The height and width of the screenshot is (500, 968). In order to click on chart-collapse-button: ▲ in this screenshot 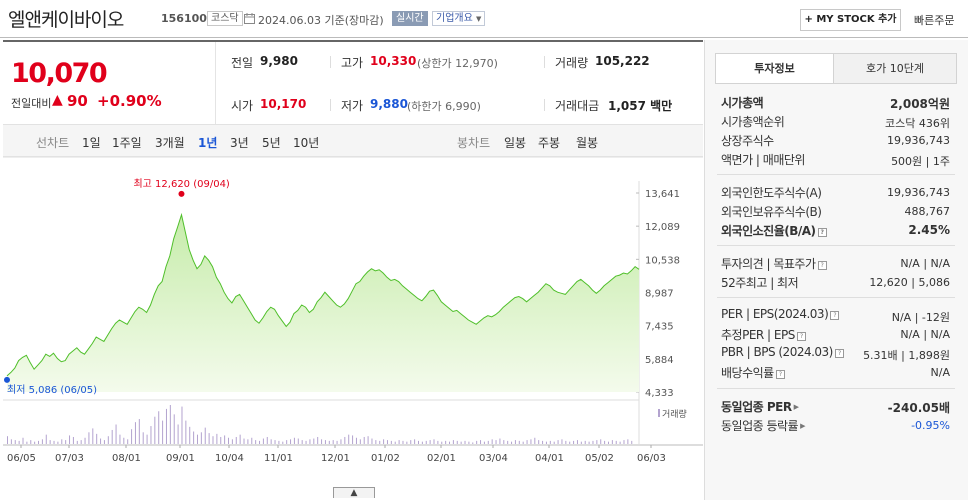, I will do `click(354, 492)`.